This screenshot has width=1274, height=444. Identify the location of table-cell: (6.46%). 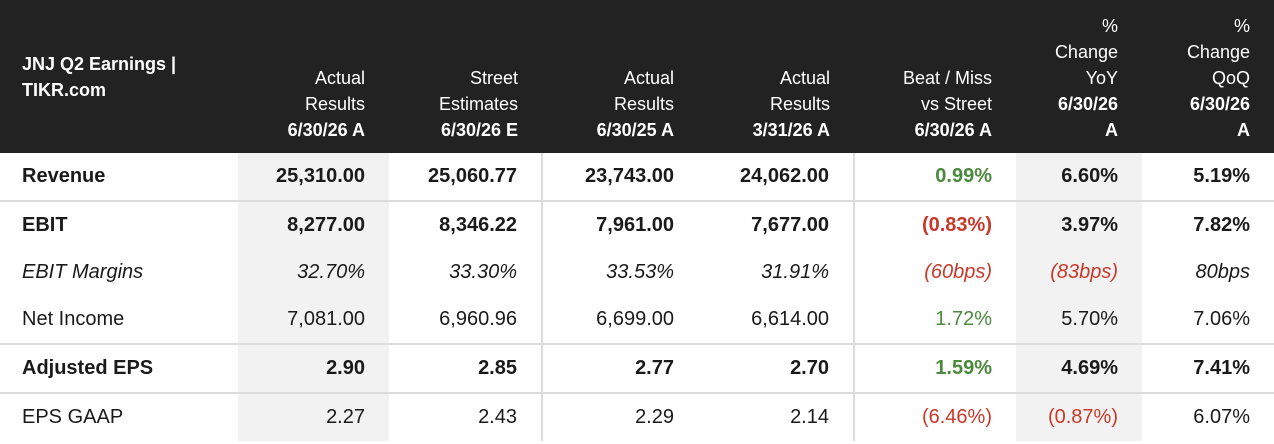
(934, 416).